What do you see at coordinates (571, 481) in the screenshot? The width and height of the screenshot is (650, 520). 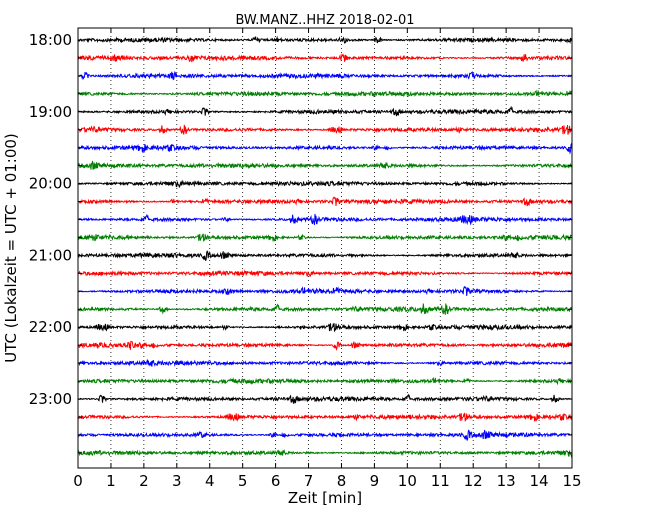 I see `x-tick-label-15: 15` at bounding box center [571, 481].